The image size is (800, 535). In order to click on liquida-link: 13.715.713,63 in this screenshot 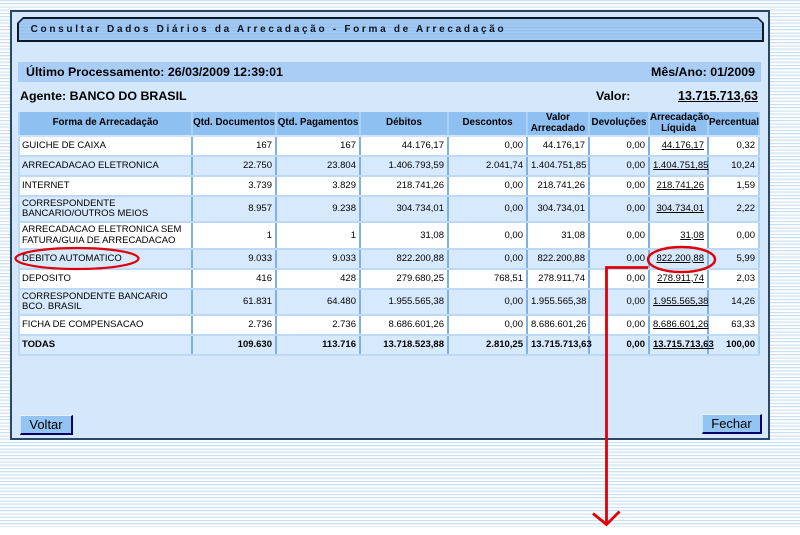, I will do `click(683, 345)`.